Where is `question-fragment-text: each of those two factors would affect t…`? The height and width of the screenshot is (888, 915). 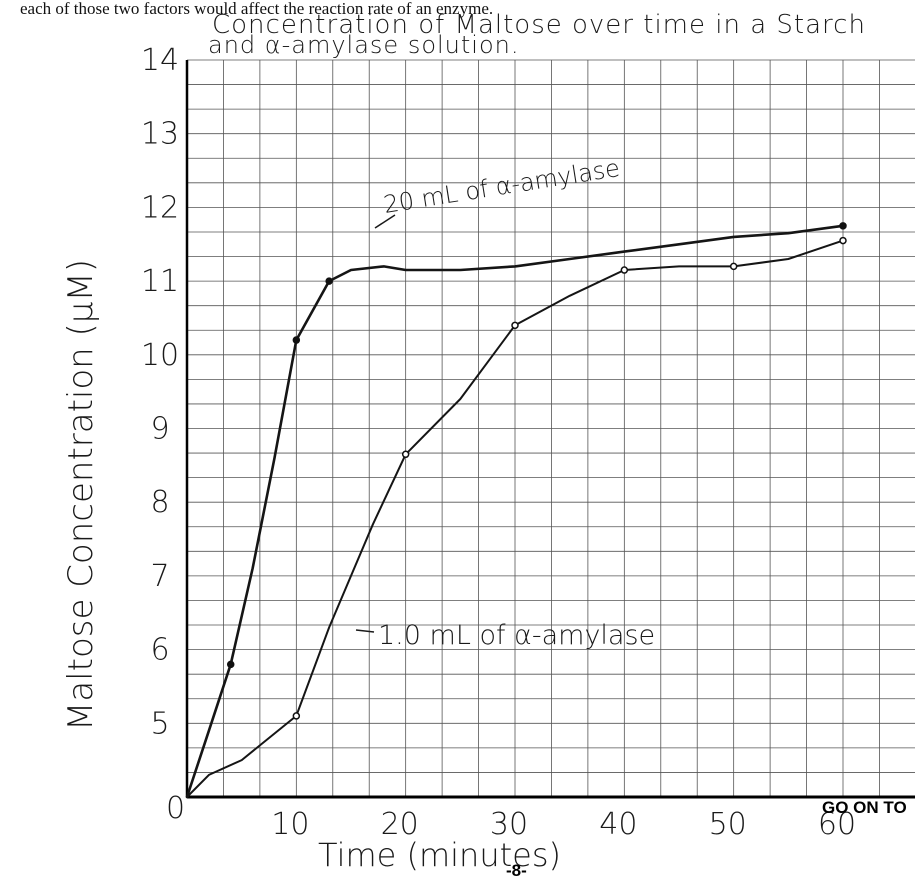 question-fragment-text: each of those two factors would affect t… is located at coordinates (256, 9).